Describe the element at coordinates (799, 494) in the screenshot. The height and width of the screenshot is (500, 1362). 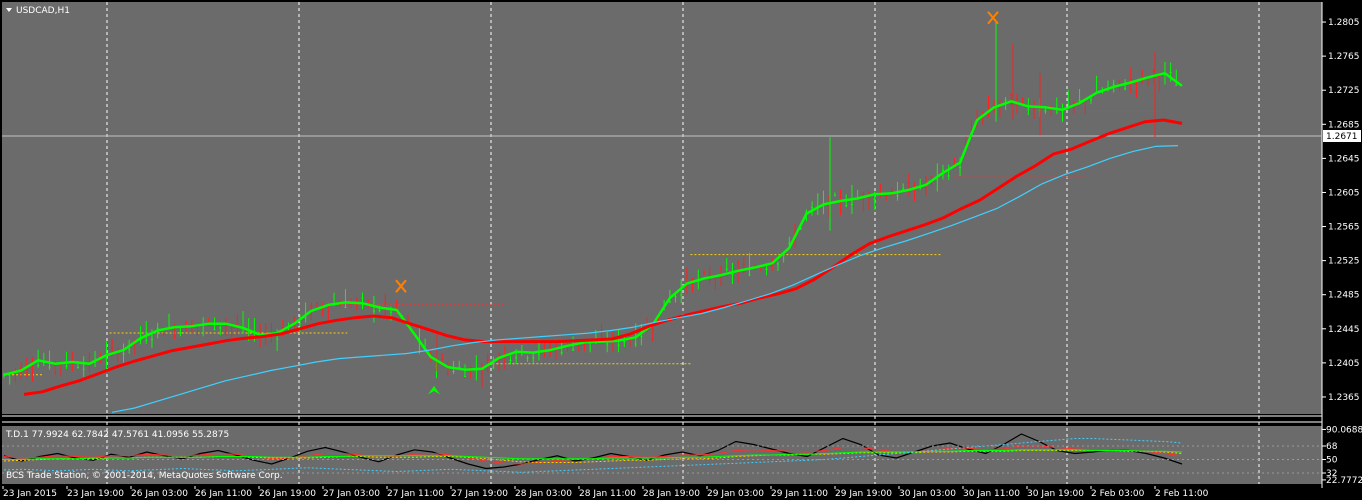
I see `time-tick-label: 29 Jan 11:00` at that location.